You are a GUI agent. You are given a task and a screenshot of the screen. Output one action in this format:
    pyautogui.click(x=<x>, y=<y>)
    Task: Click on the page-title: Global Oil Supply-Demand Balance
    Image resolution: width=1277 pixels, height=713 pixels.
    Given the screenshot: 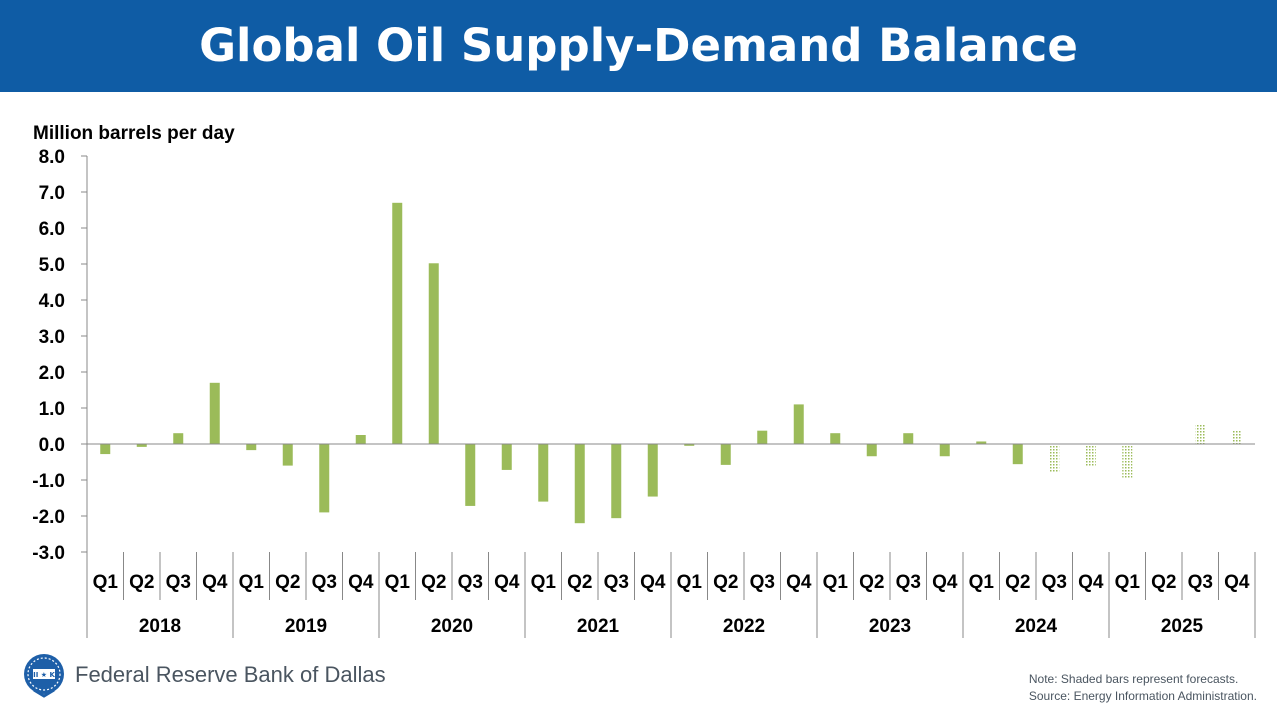 What is the action you would take?
    pyautogui.click(x=638, y=45)
    